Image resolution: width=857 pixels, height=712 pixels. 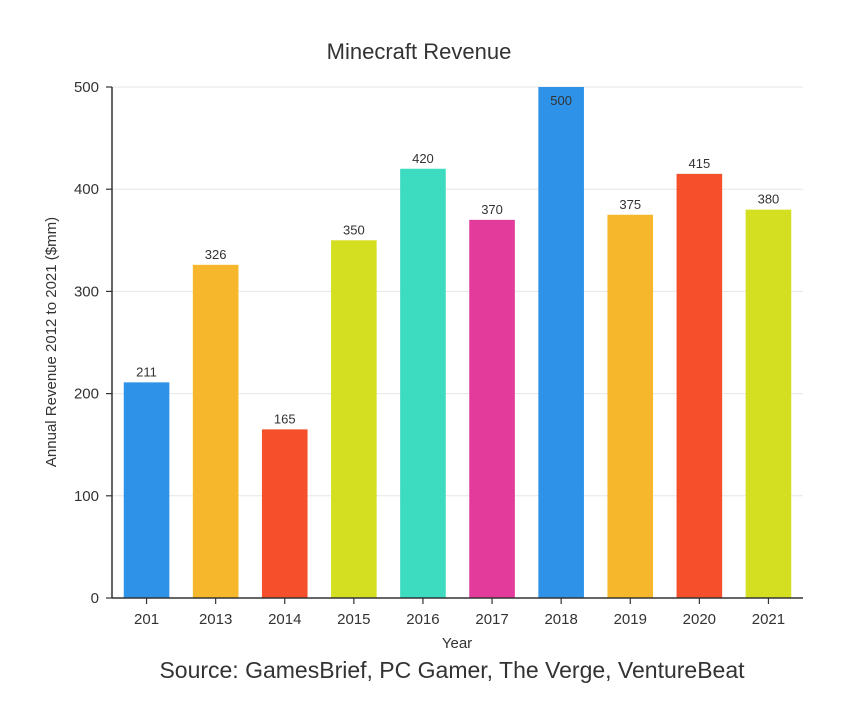 I want to click on data-label: 415, so click(x=699, y=163).